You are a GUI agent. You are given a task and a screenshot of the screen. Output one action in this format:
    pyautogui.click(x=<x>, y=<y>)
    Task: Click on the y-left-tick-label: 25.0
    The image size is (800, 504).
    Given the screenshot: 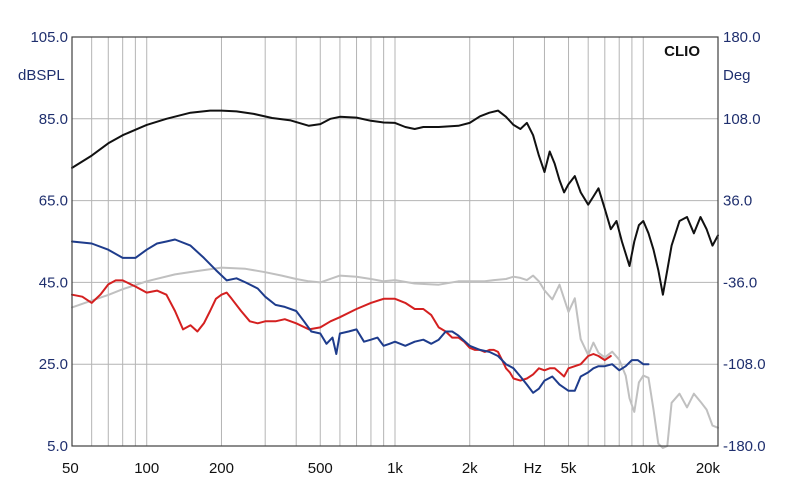 What is the action you would take?
    pyautogui.click(x=53, y=364)
    